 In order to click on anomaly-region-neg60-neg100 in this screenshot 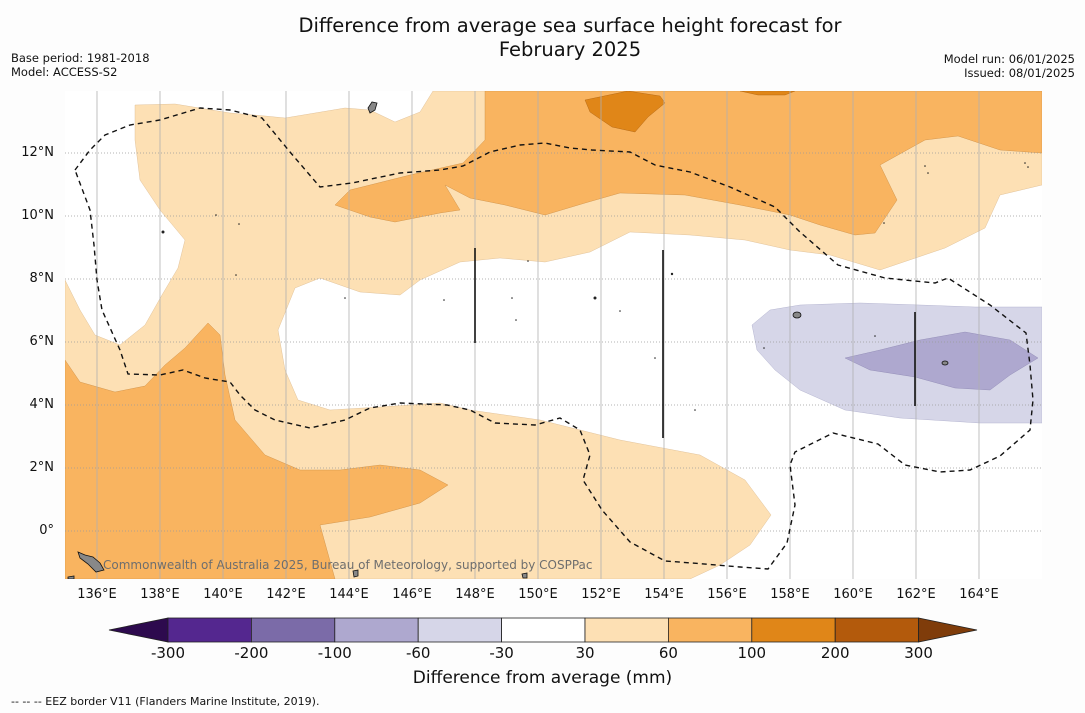, I will do `click(941, 361)`.